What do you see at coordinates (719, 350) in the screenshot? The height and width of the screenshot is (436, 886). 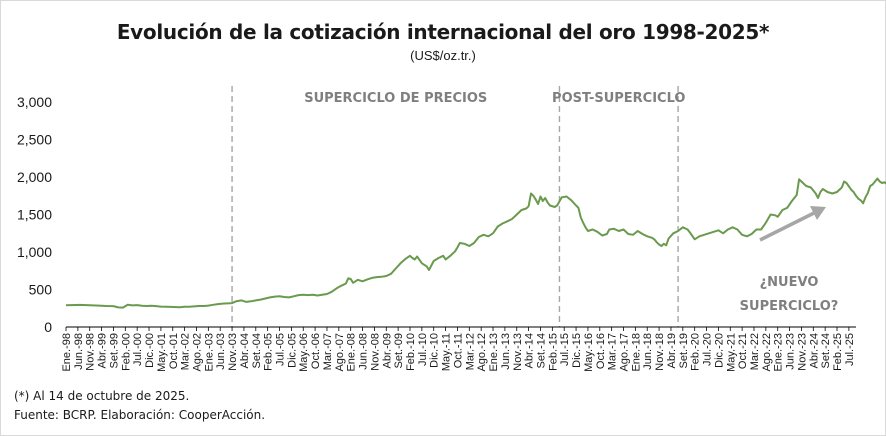 I see `x-tick-label: Dic.-20` at bounding box center [719, 350].